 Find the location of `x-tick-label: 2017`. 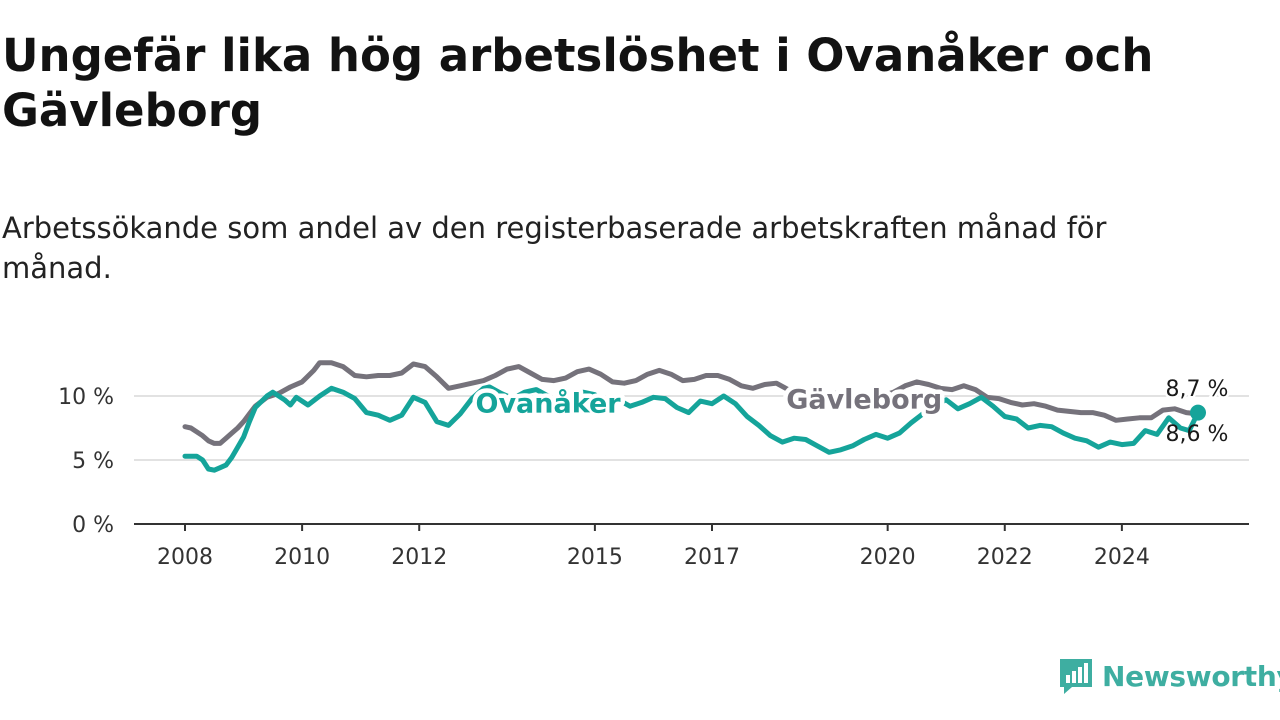

x-tick-label: 2017 is located at coordinates (712, 557).